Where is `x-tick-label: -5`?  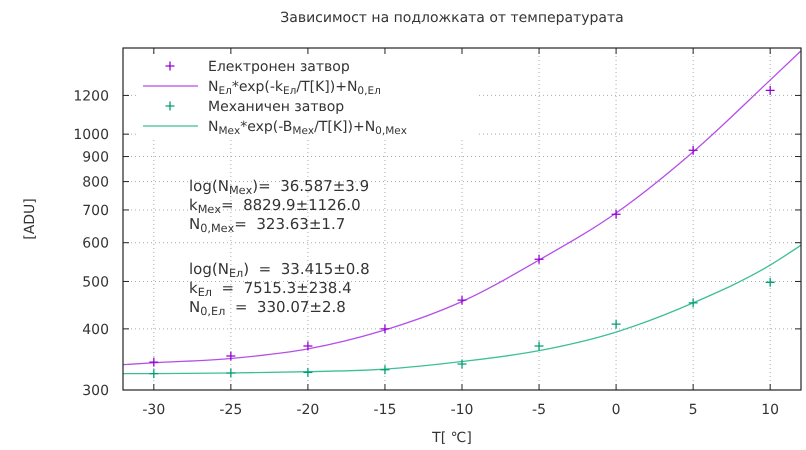
x-tick-label: -5 is located at coordinates (539, 410).